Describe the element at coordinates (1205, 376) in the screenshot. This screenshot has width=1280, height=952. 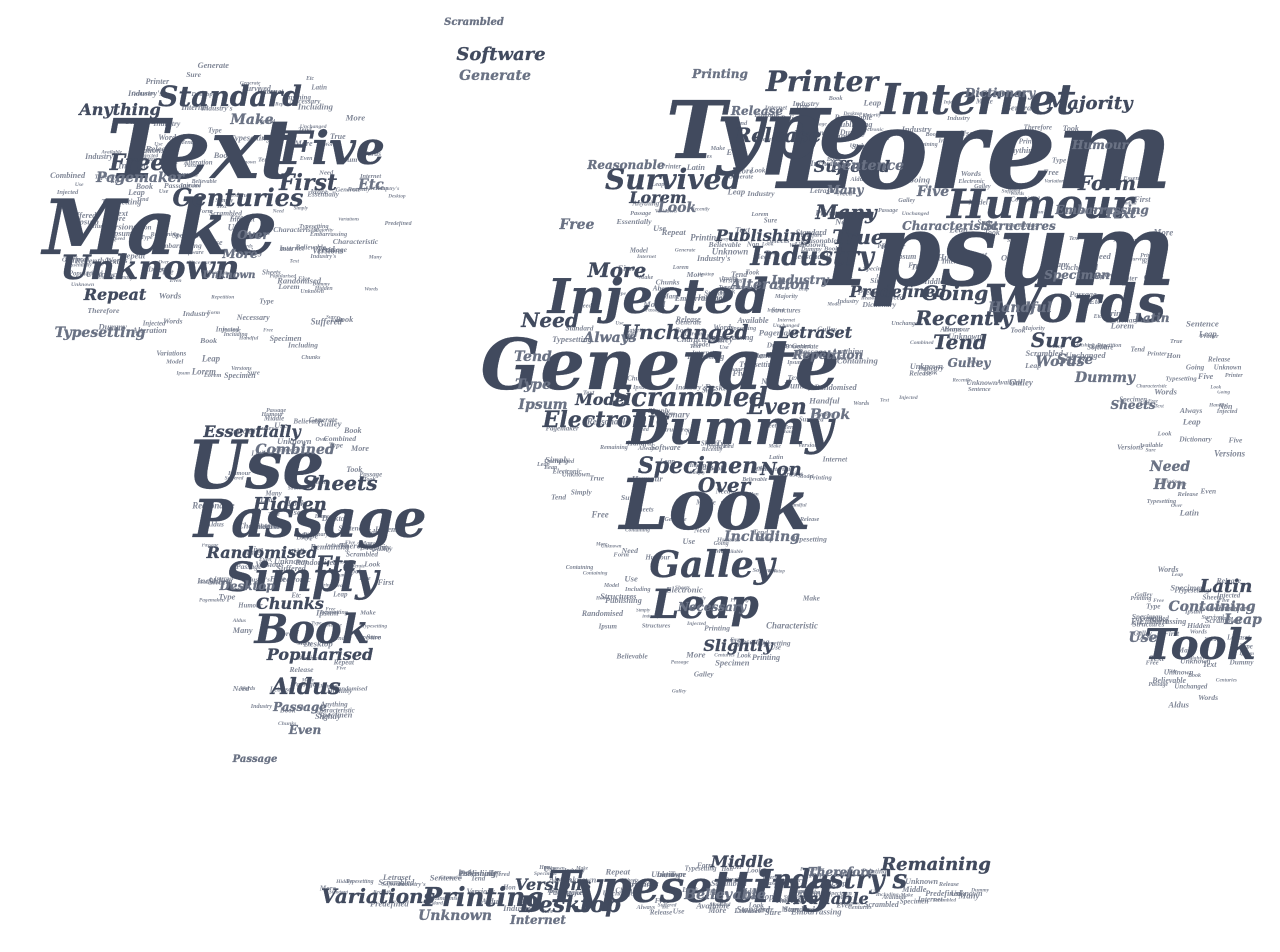
I see `cloud-word-filler: Five` at that location.